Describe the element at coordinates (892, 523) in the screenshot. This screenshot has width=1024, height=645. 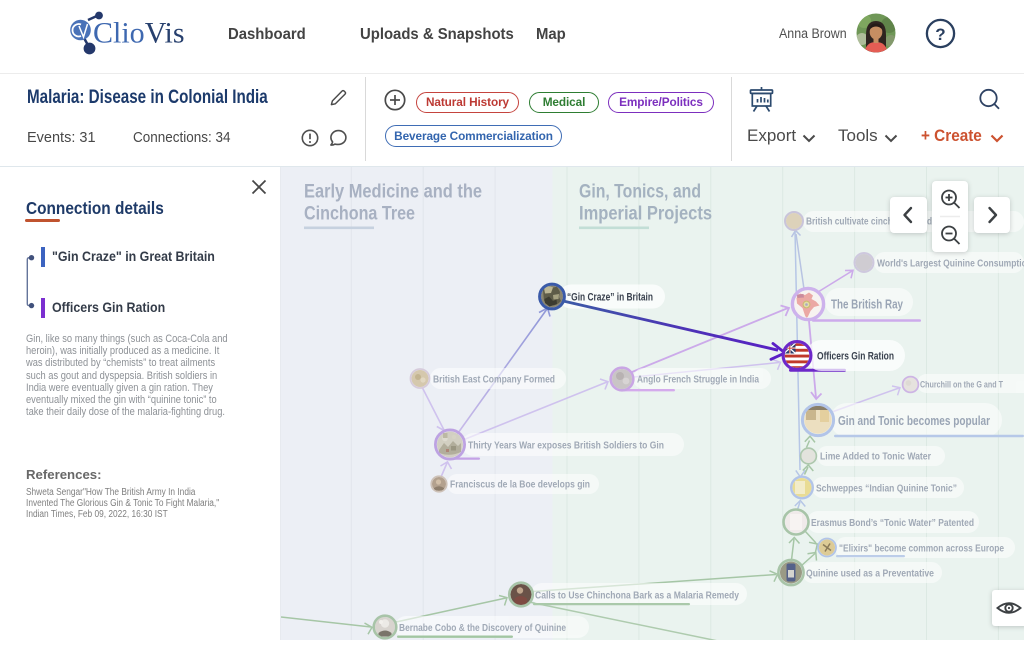
I see `svg-text:Erasmus Bond’s “Tonic Water” P: Erasmus Bond’s “Tonic Water” Patented` at that location.